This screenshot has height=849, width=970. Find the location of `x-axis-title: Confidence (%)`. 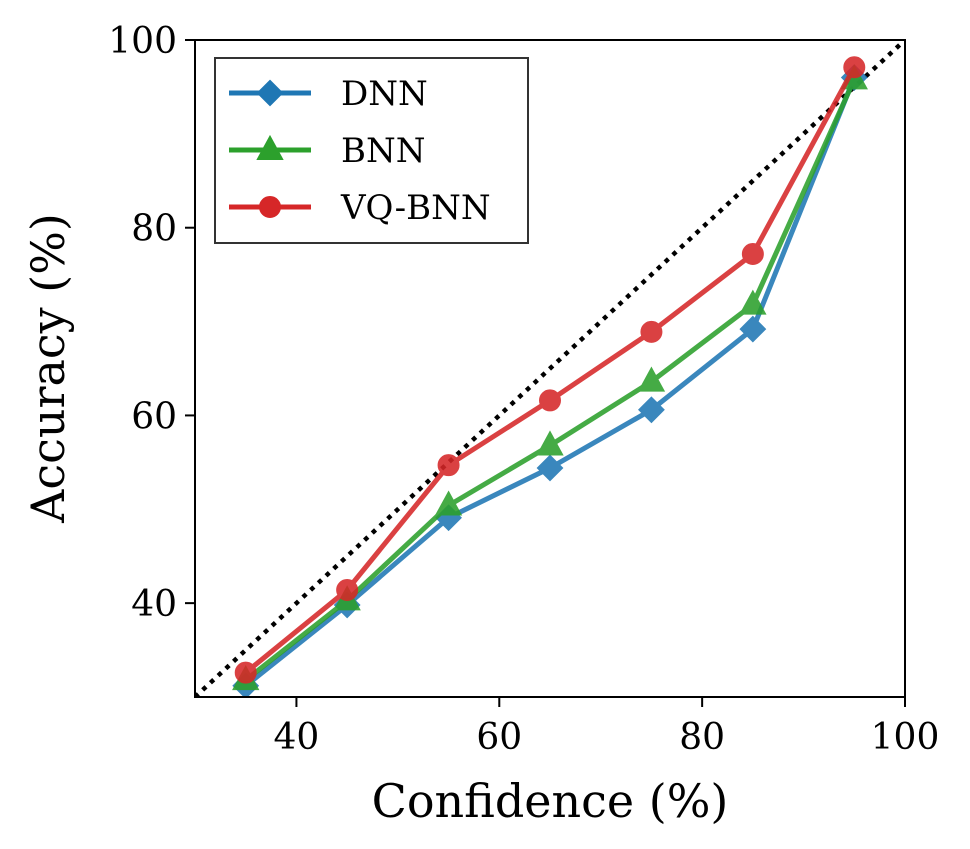

x-axis-title: Confidence (%) is located at coordinates (550, 801).